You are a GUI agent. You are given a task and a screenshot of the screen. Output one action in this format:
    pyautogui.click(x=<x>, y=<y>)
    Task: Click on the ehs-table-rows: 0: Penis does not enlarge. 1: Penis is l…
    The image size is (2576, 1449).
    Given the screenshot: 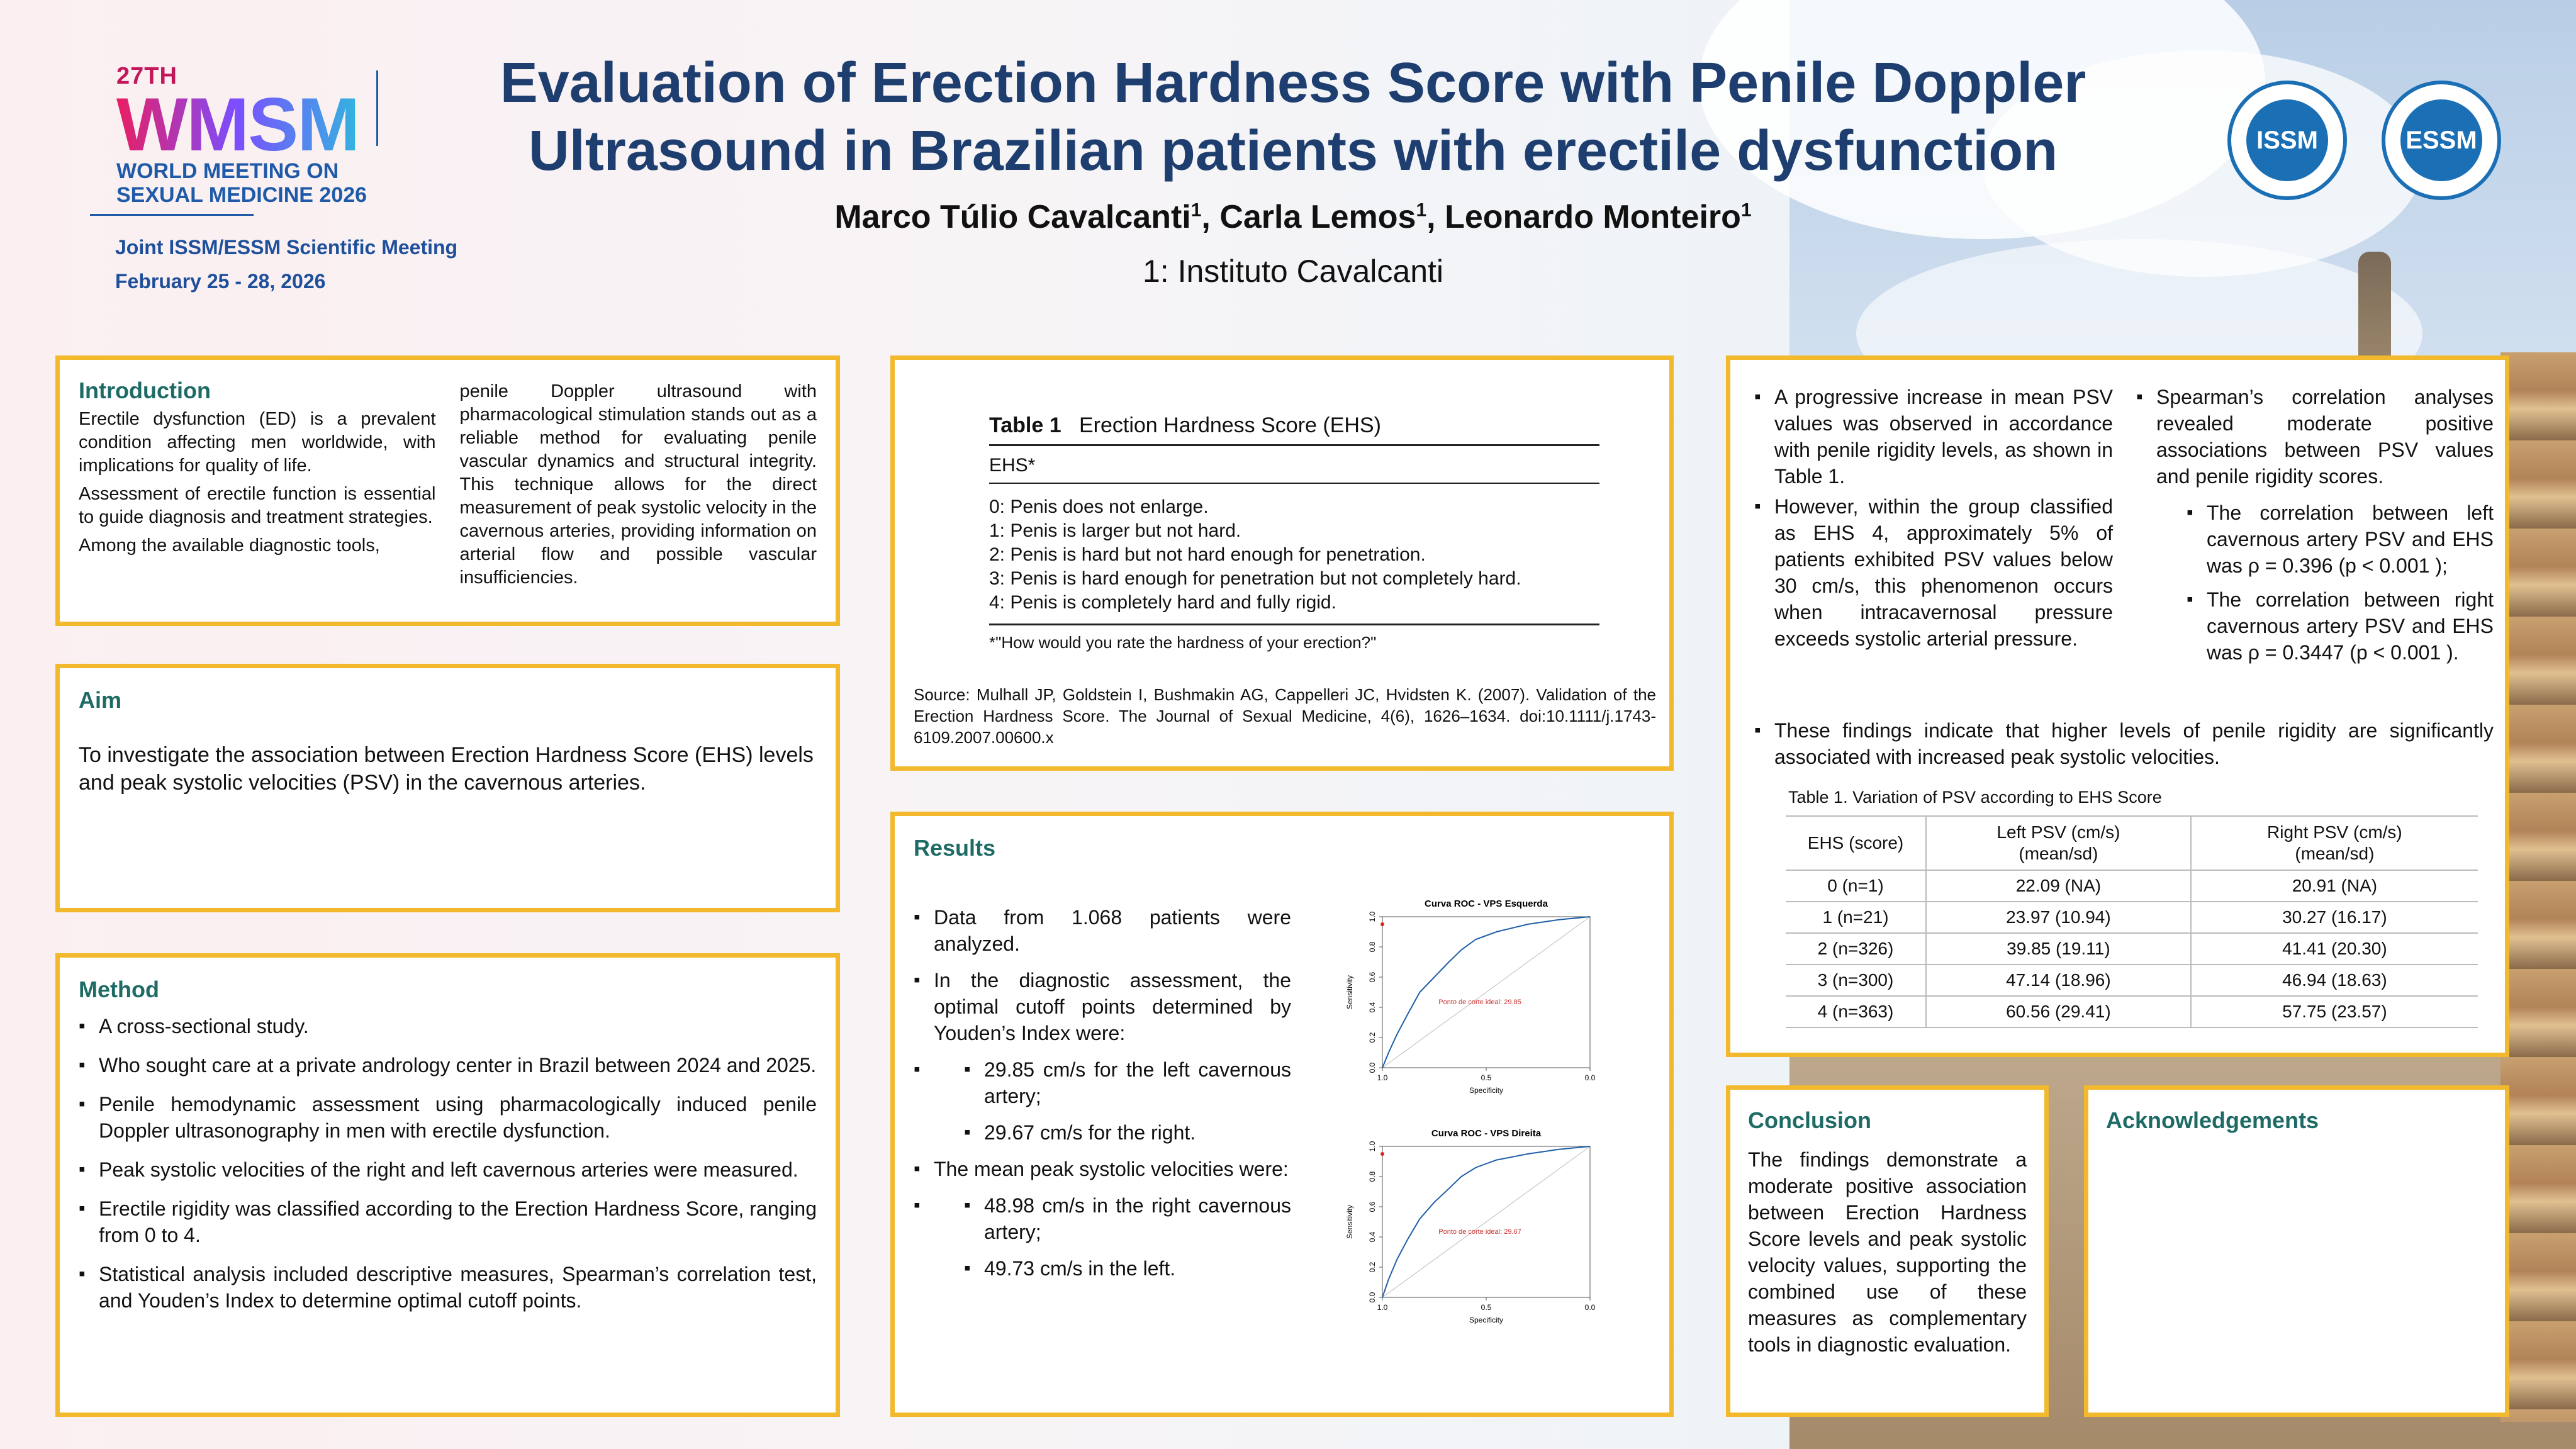 What is the action you would take?
    pyautogui.click(x=1294, y=554)
    